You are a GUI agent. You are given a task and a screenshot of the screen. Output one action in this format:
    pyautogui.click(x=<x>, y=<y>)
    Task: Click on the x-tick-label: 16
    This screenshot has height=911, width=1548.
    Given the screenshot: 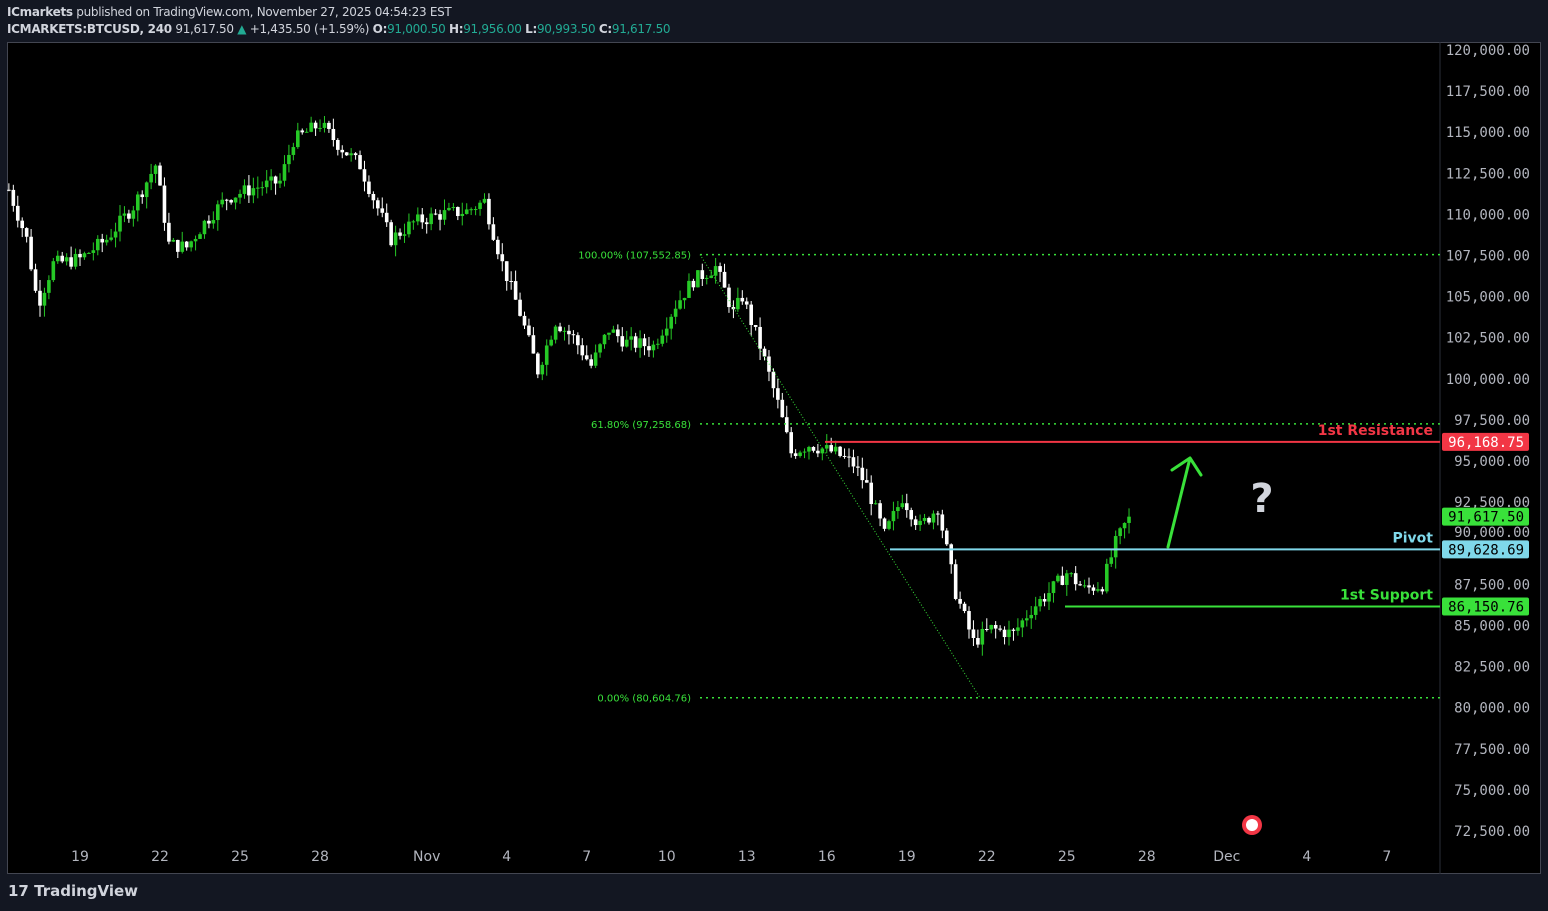 What is the action you would take?
    pyautogui.click(x=827, y=857)
    